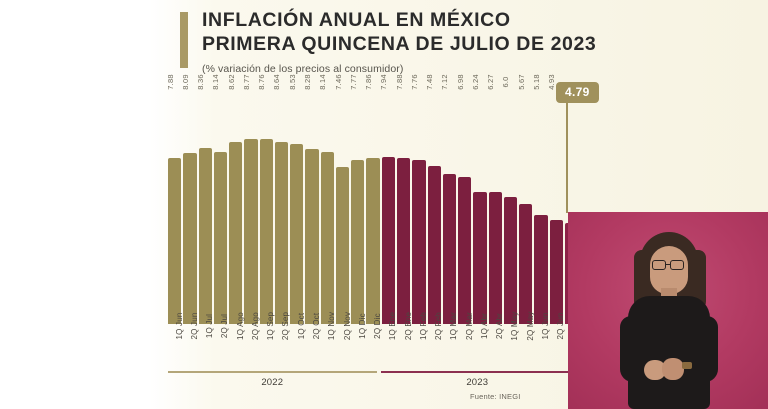 The height and width of the screenshot is (409, 768). What do you see at coordinates (677, 265) in the screenshot?
I see `interpreter-glasses-right` at bounding box center [677, 265].